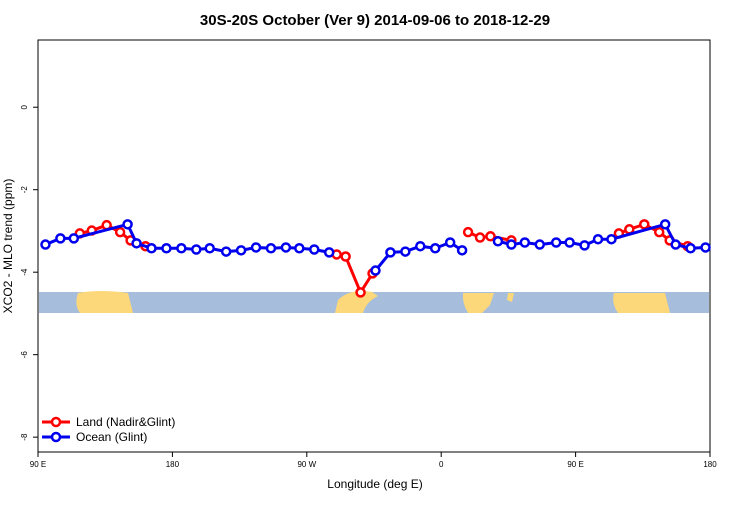 Image resolution: width=750 pixels, height=505 pixels. What do you see at coordinates (375, 247) in the screenshot?
I see `series-line` at bounding box center [375, 247].